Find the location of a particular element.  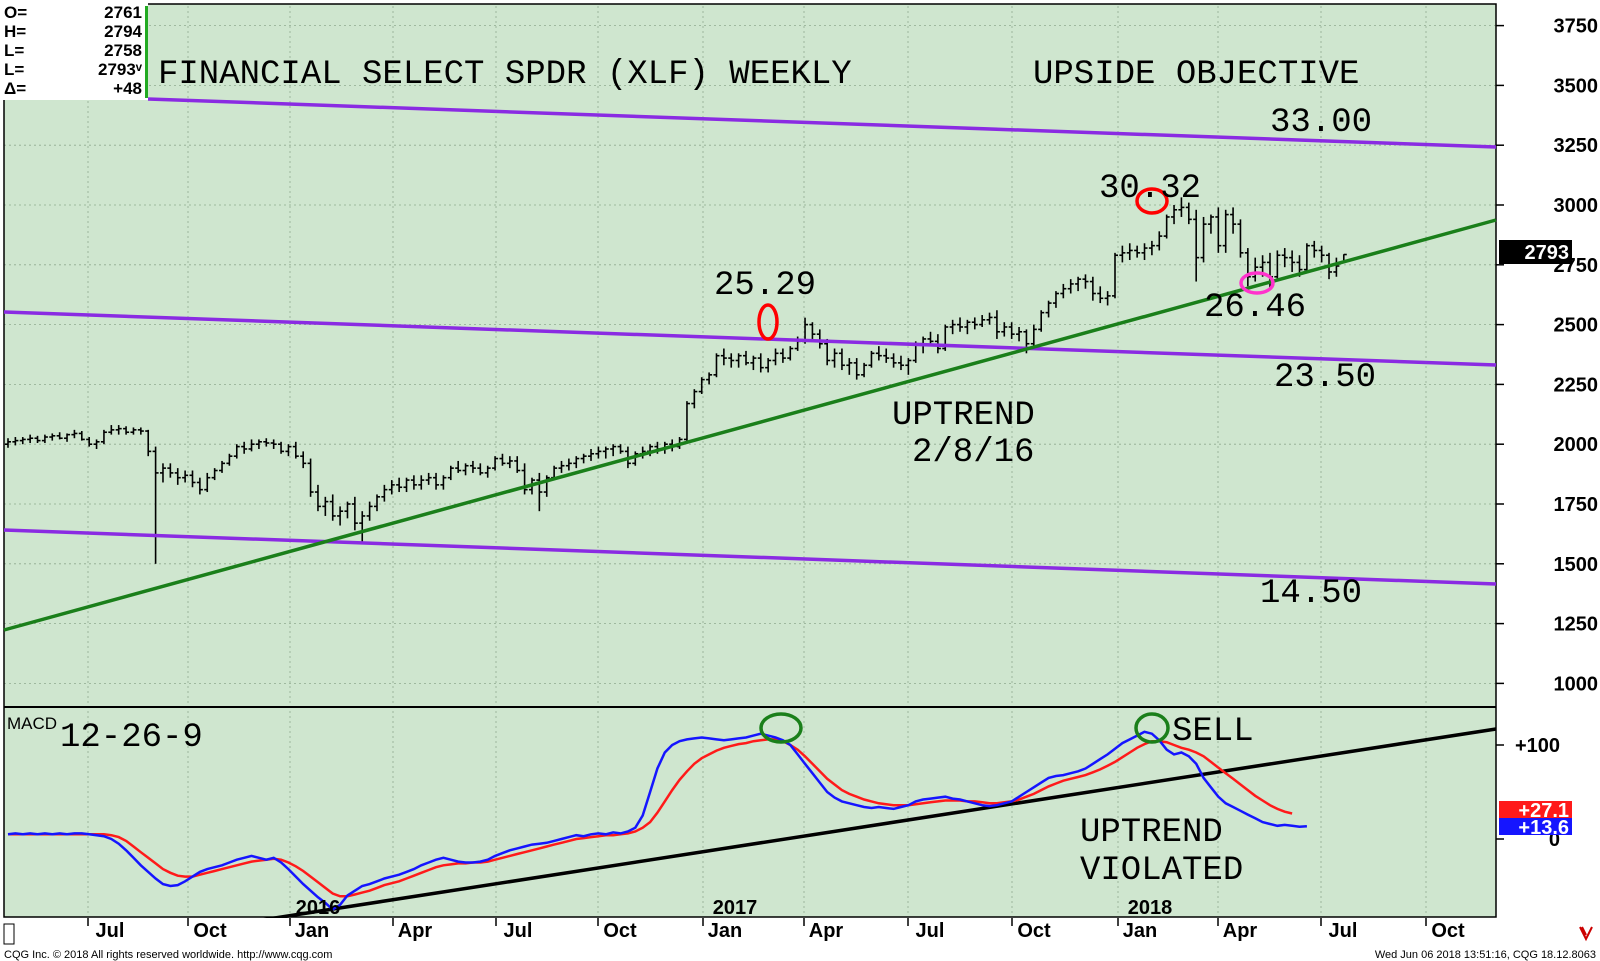

channel-label-1450: 14.50 is located at coordinates (1311, 594).